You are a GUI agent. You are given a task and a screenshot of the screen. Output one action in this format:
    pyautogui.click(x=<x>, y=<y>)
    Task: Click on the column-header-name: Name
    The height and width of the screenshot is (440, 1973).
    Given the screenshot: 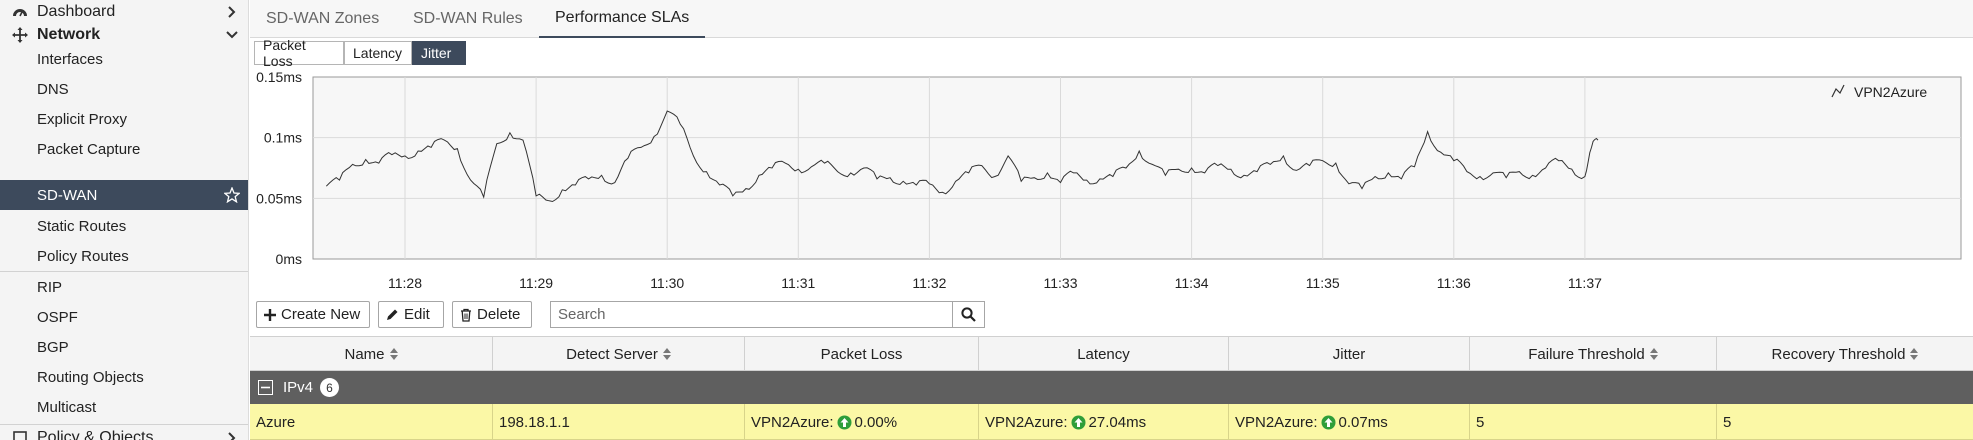 What is the action you would take?
    pyautogui.click(x=371, y=354)
    